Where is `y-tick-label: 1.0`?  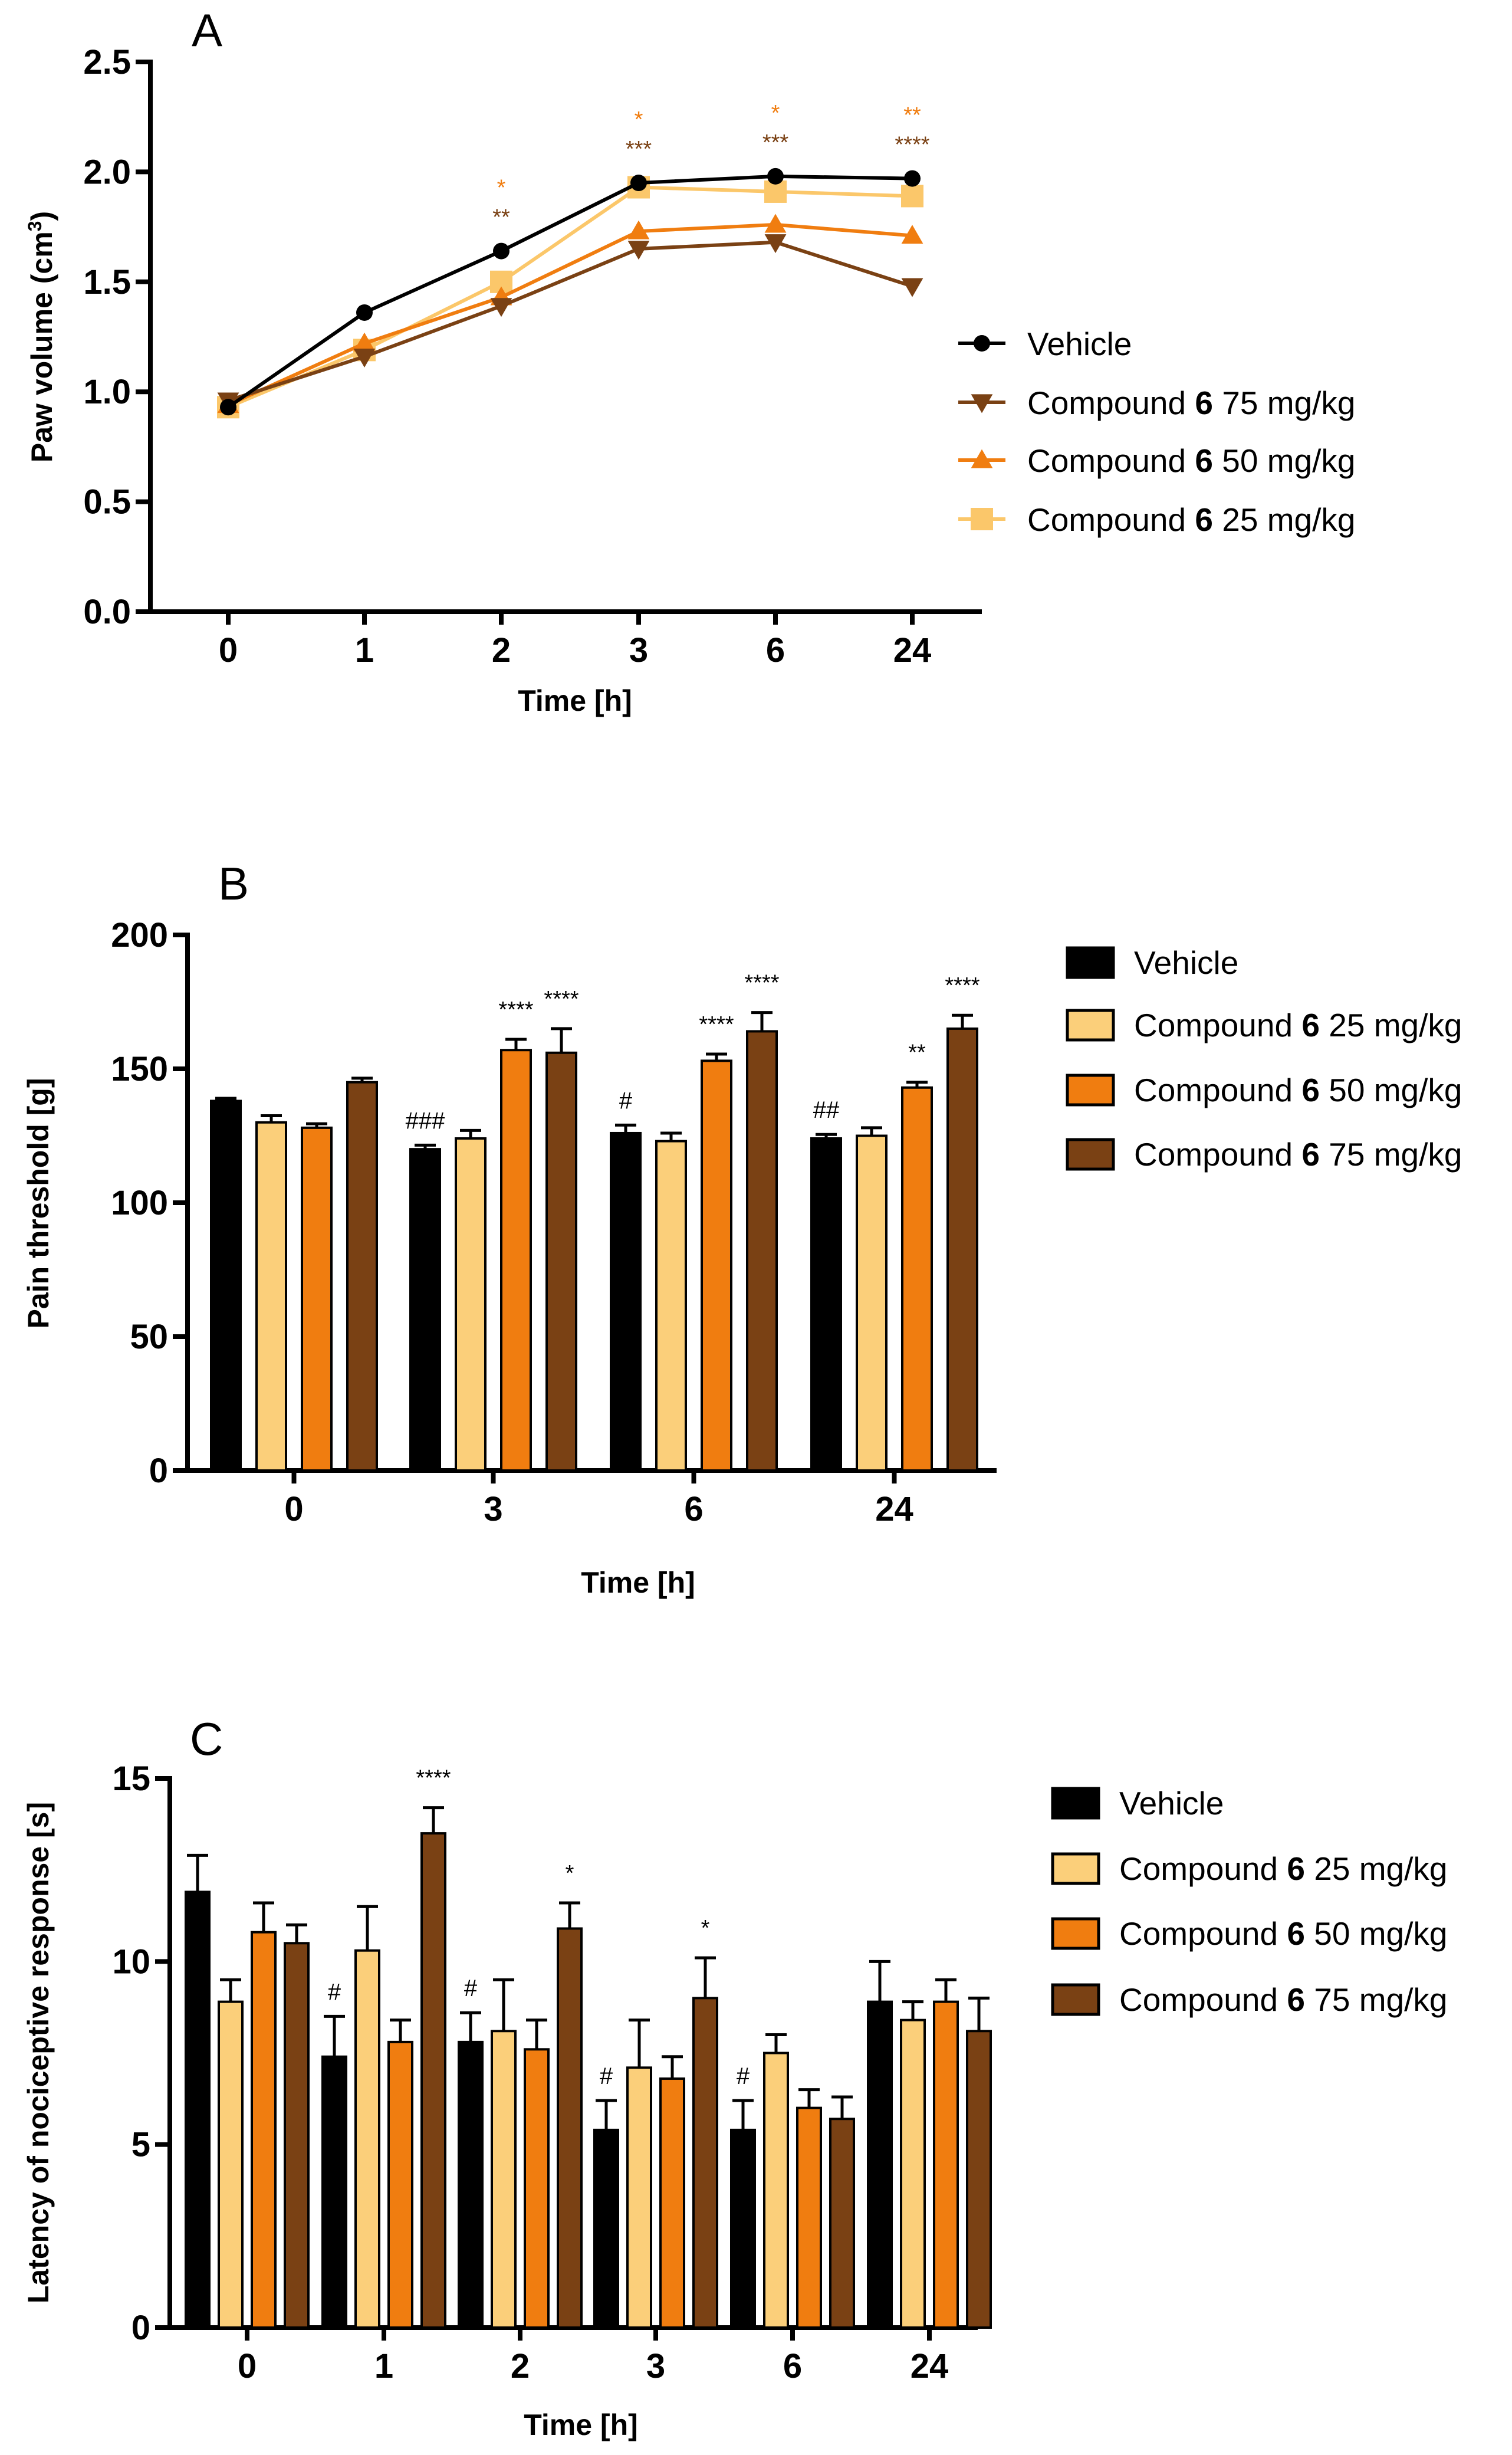 y-tick-label: 1.0 is located at coordinates (107, 392).